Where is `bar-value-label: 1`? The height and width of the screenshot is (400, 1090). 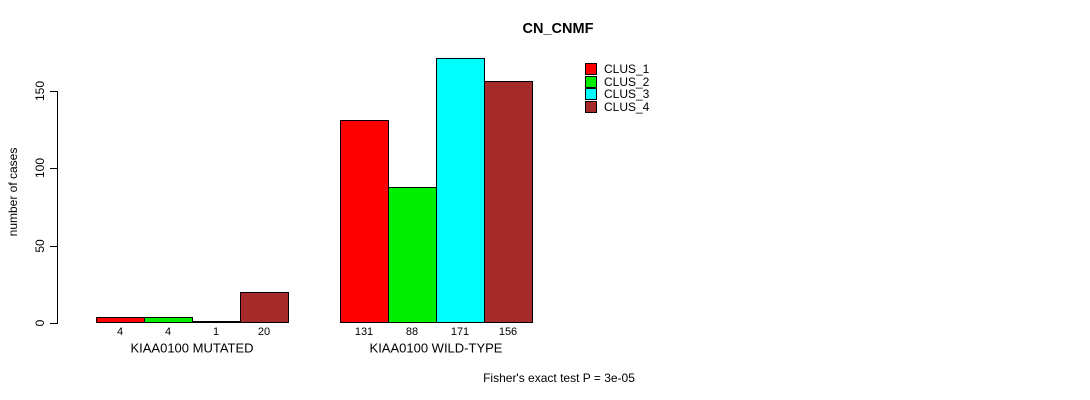
bar-value-label: 1 is located at coordinates (216, 332).